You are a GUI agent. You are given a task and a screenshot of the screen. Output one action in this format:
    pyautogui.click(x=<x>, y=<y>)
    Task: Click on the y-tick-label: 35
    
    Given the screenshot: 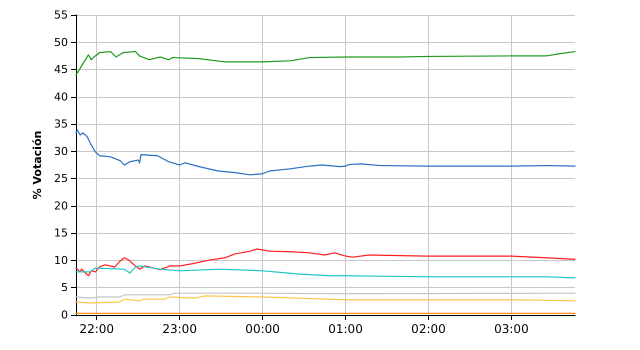 What is the action you would take?
    pyautogui.click(x=61, y=124)
    